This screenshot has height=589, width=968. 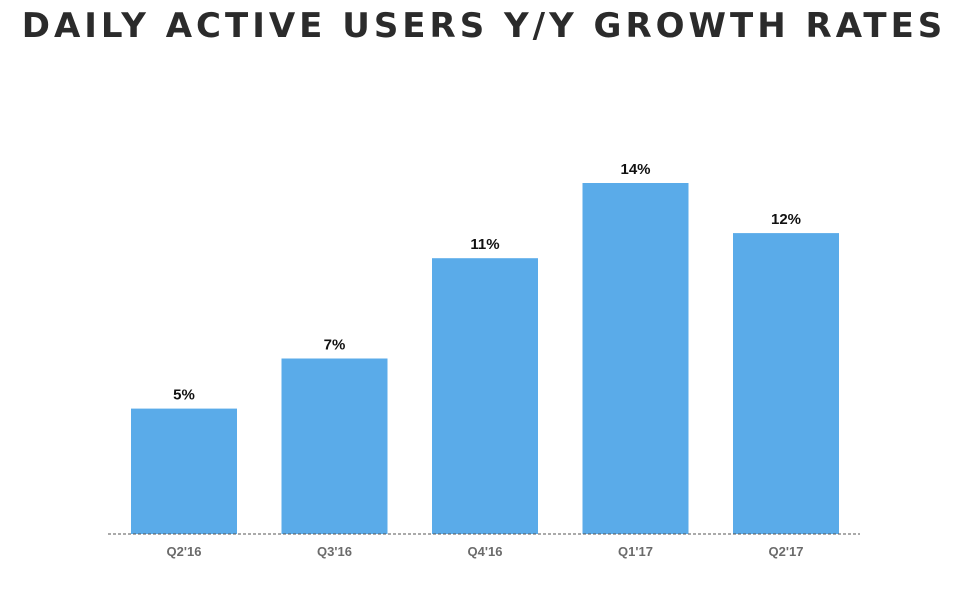 What do you see at coordinates (484, 26) in the screenshot?
I see `chart-title: DAILY ACTIVE USERS Y/Y GROWTH RATES` at bounding box center [484, 26].